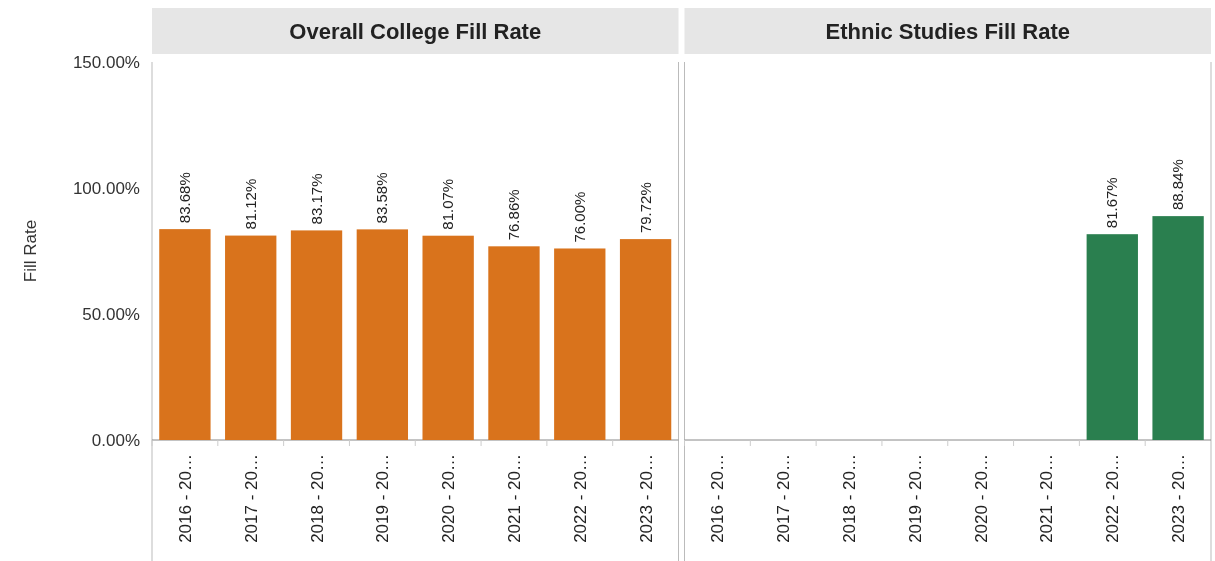 The image size is (1215, 561). What do you see at coordinates (184, 198) in the screenshot?
I see `data-label: 83.68%` at bounding box center [184, 198].